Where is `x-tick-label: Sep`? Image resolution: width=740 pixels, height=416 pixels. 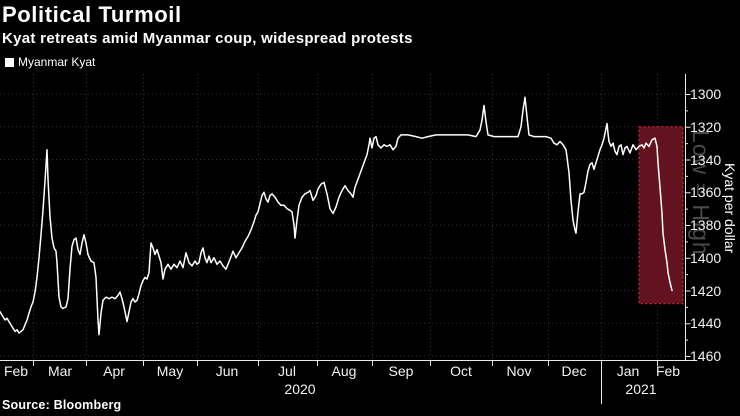
x-tick-label: Sep is located at coordinates (401, 371).